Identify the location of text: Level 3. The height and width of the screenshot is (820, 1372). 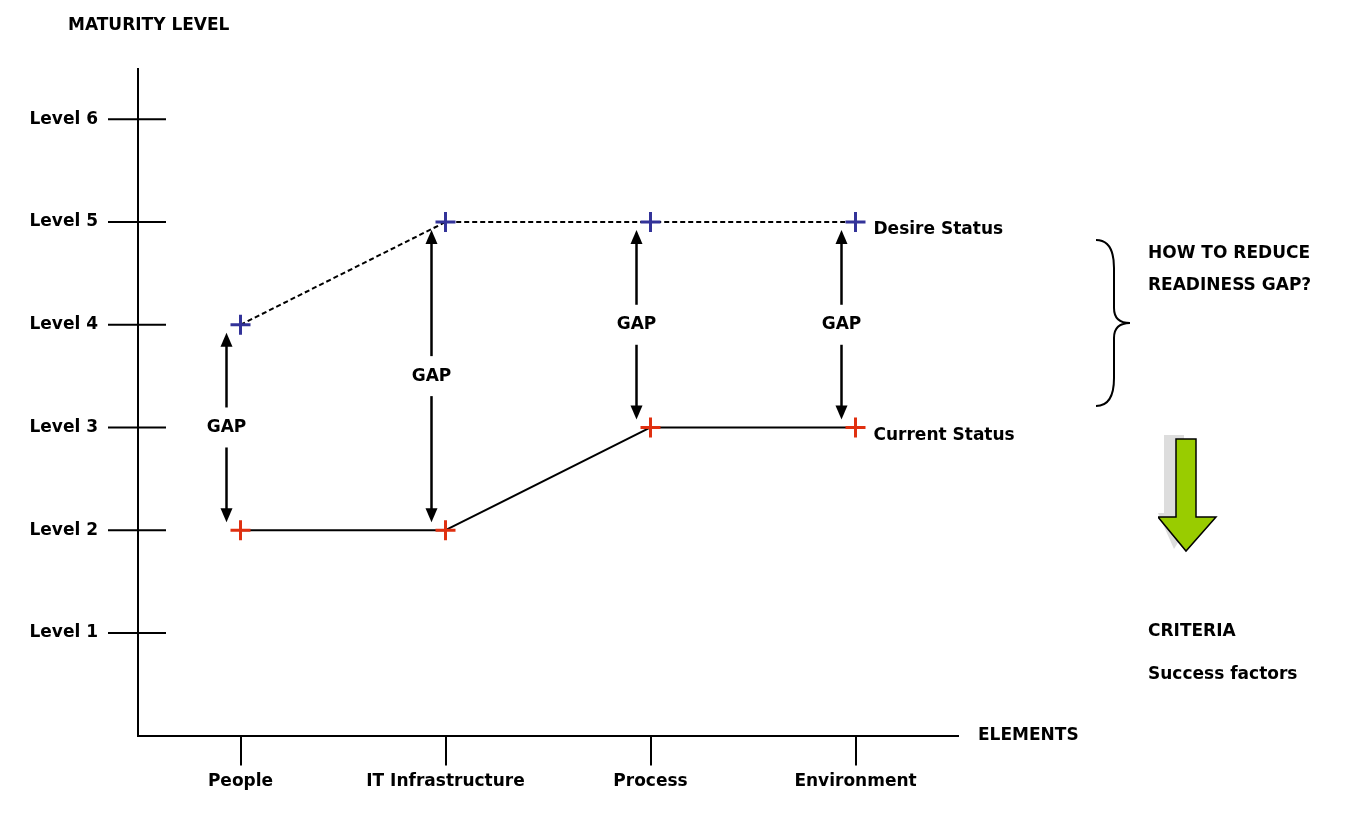
(63, 425).